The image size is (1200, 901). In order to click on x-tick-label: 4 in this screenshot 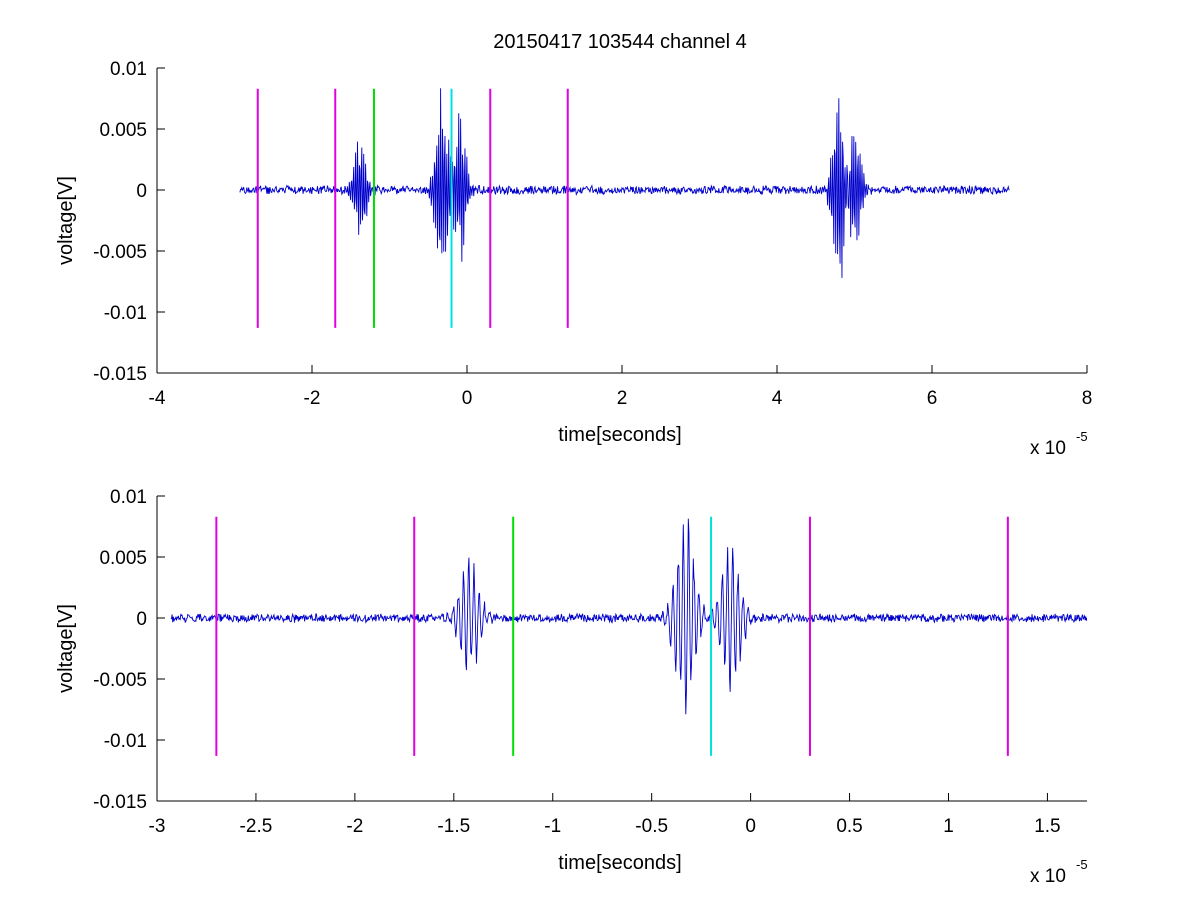, I will do `click(777, 398)`.